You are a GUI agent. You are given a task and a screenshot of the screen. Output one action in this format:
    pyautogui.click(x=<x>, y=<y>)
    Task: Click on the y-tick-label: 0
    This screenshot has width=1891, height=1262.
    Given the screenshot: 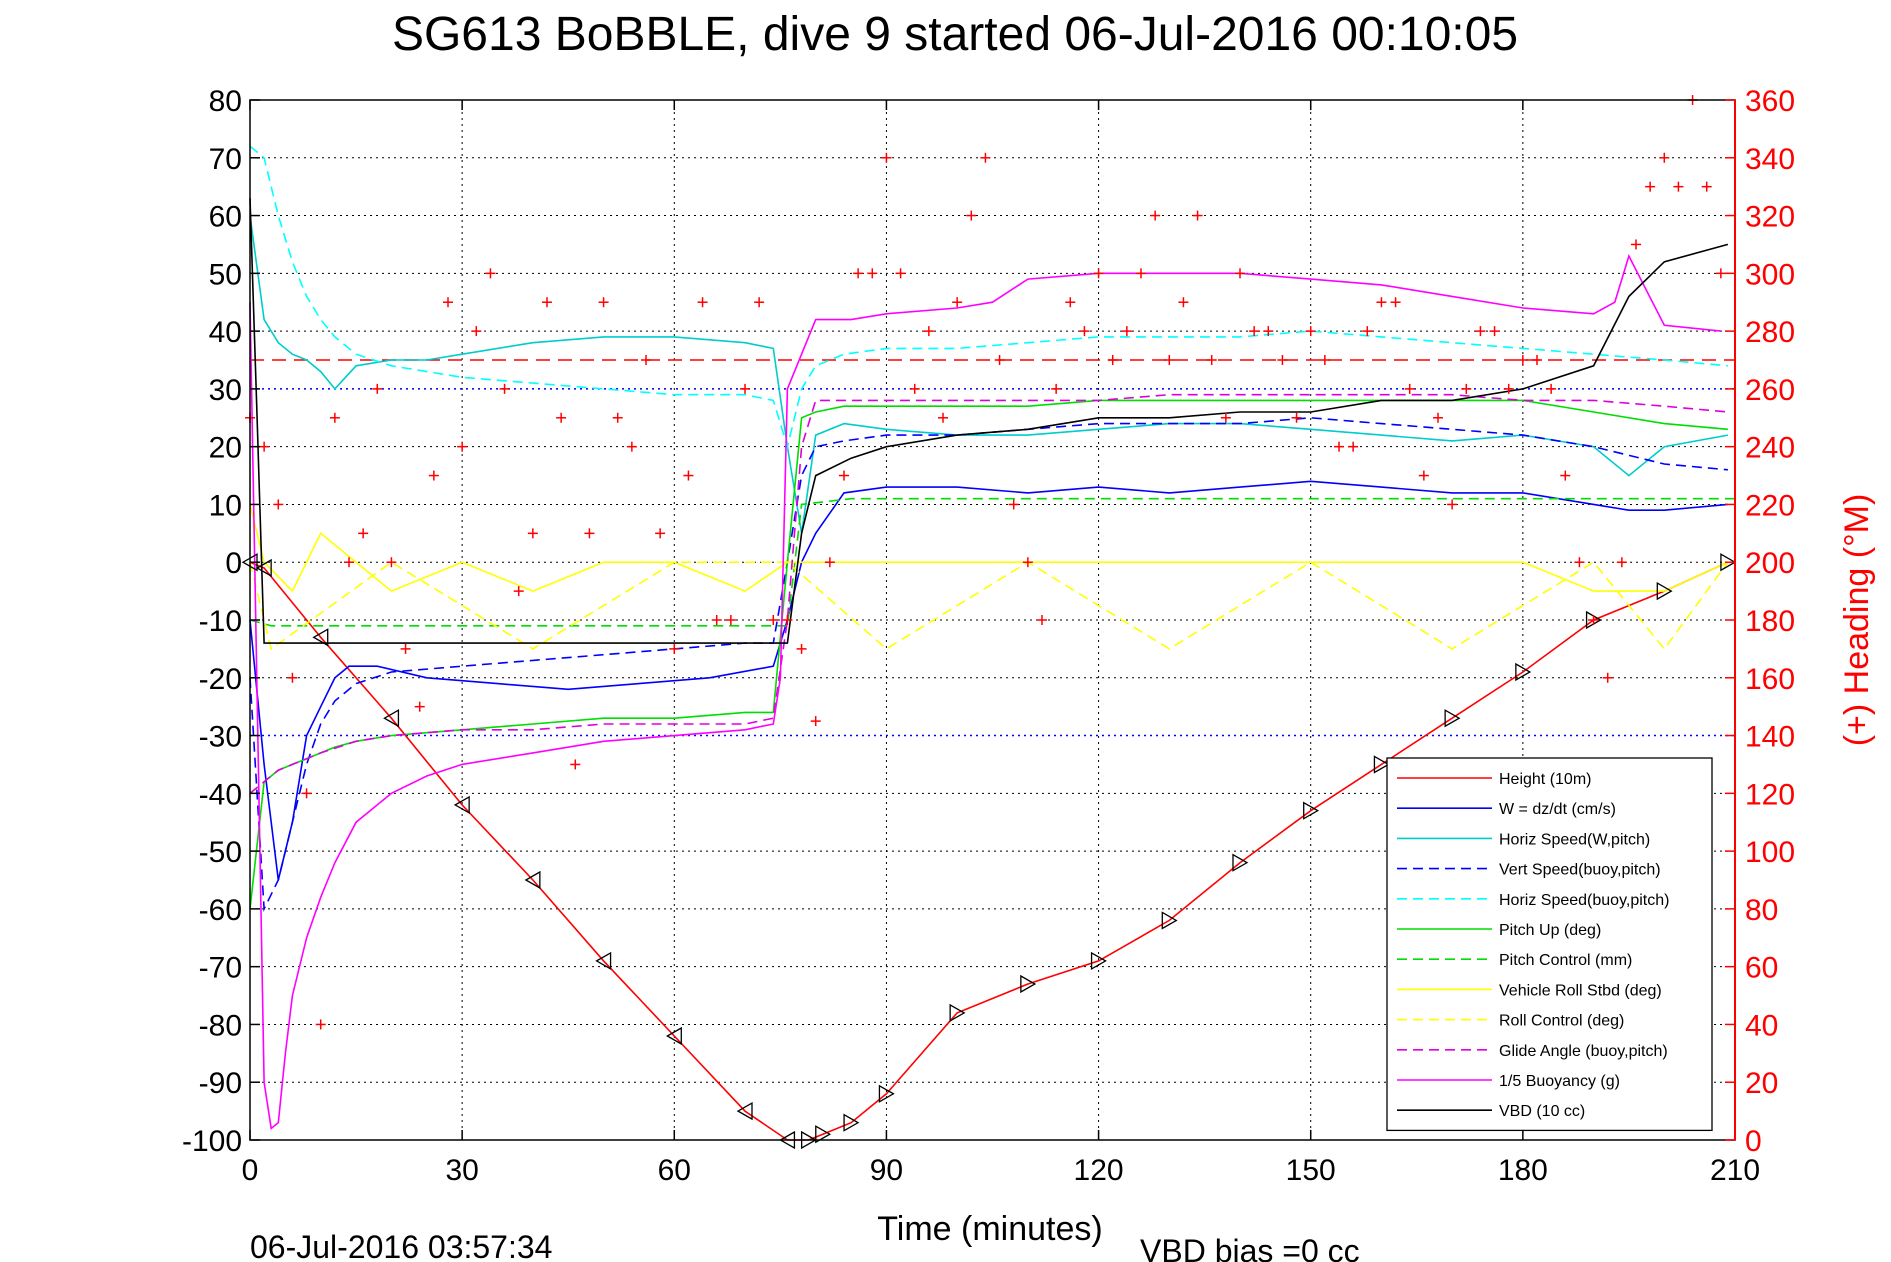 What is the action you would take?
    pyautogui.click(x=233, y=563)
    